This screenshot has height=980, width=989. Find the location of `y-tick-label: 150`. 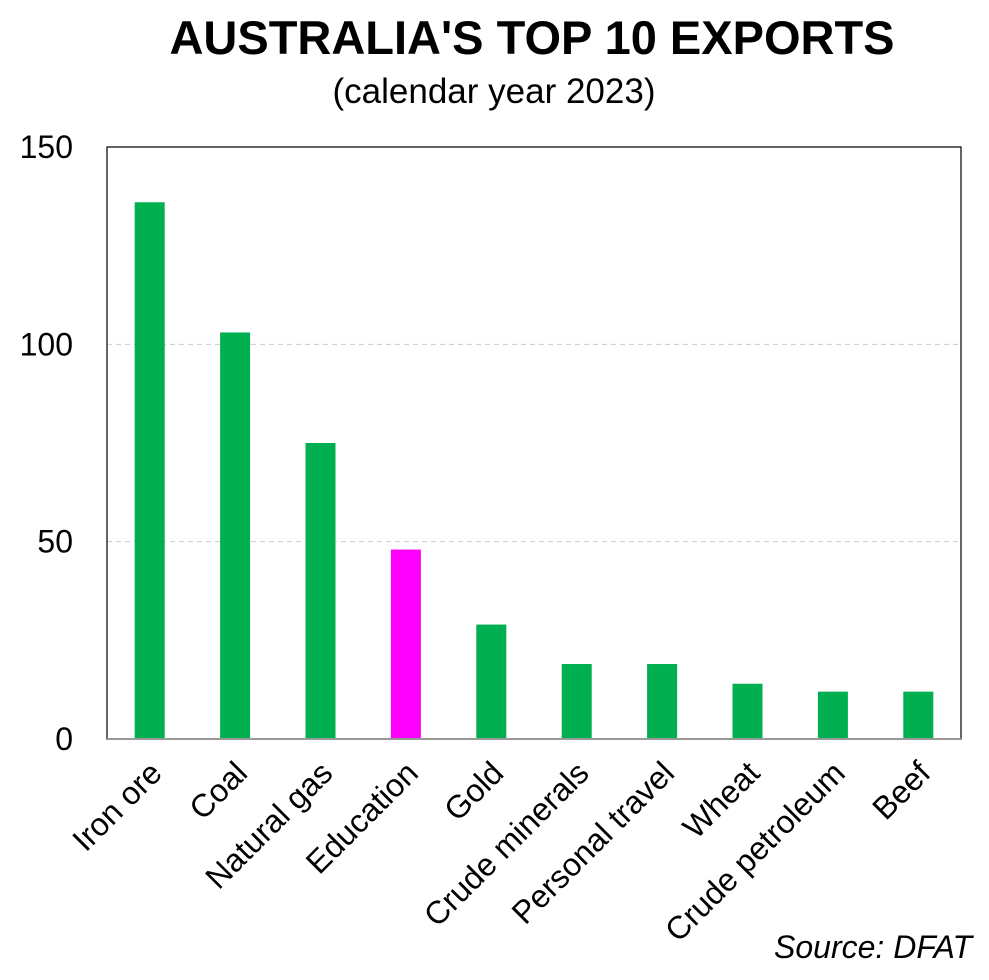

y-tick-label: 150 is located at coordinates (46, 147).